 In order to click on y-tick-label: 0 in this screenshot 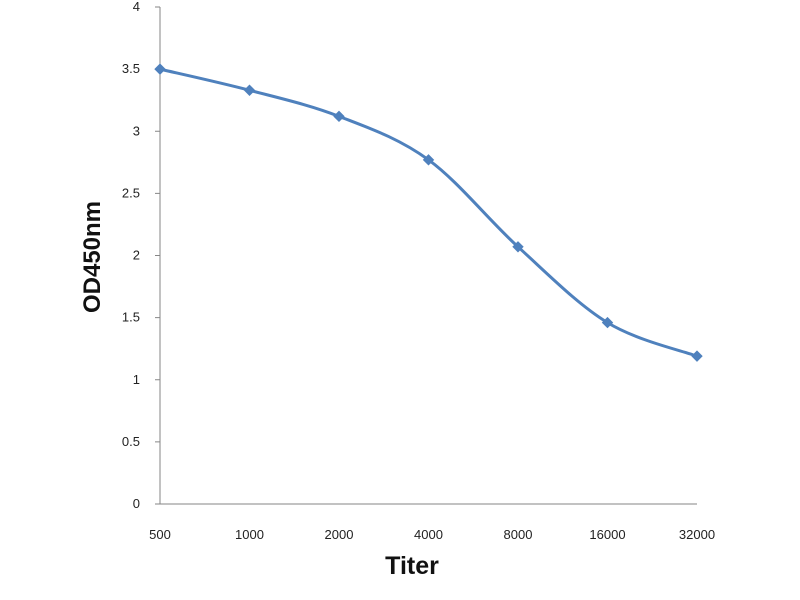, I will do `click(136, 503)`.